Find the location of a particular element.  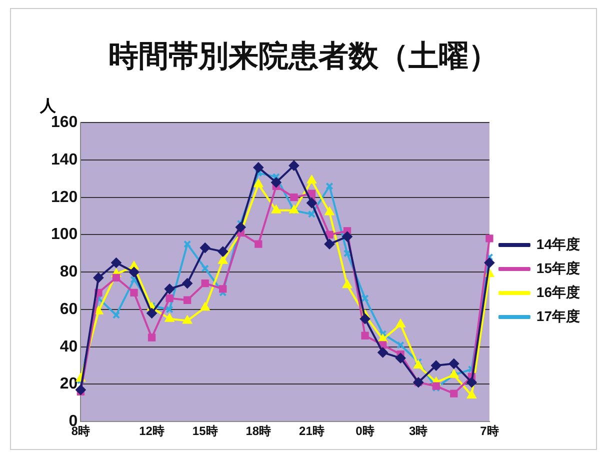

y-tick-label: 40 is located at coordinates (69, 347).